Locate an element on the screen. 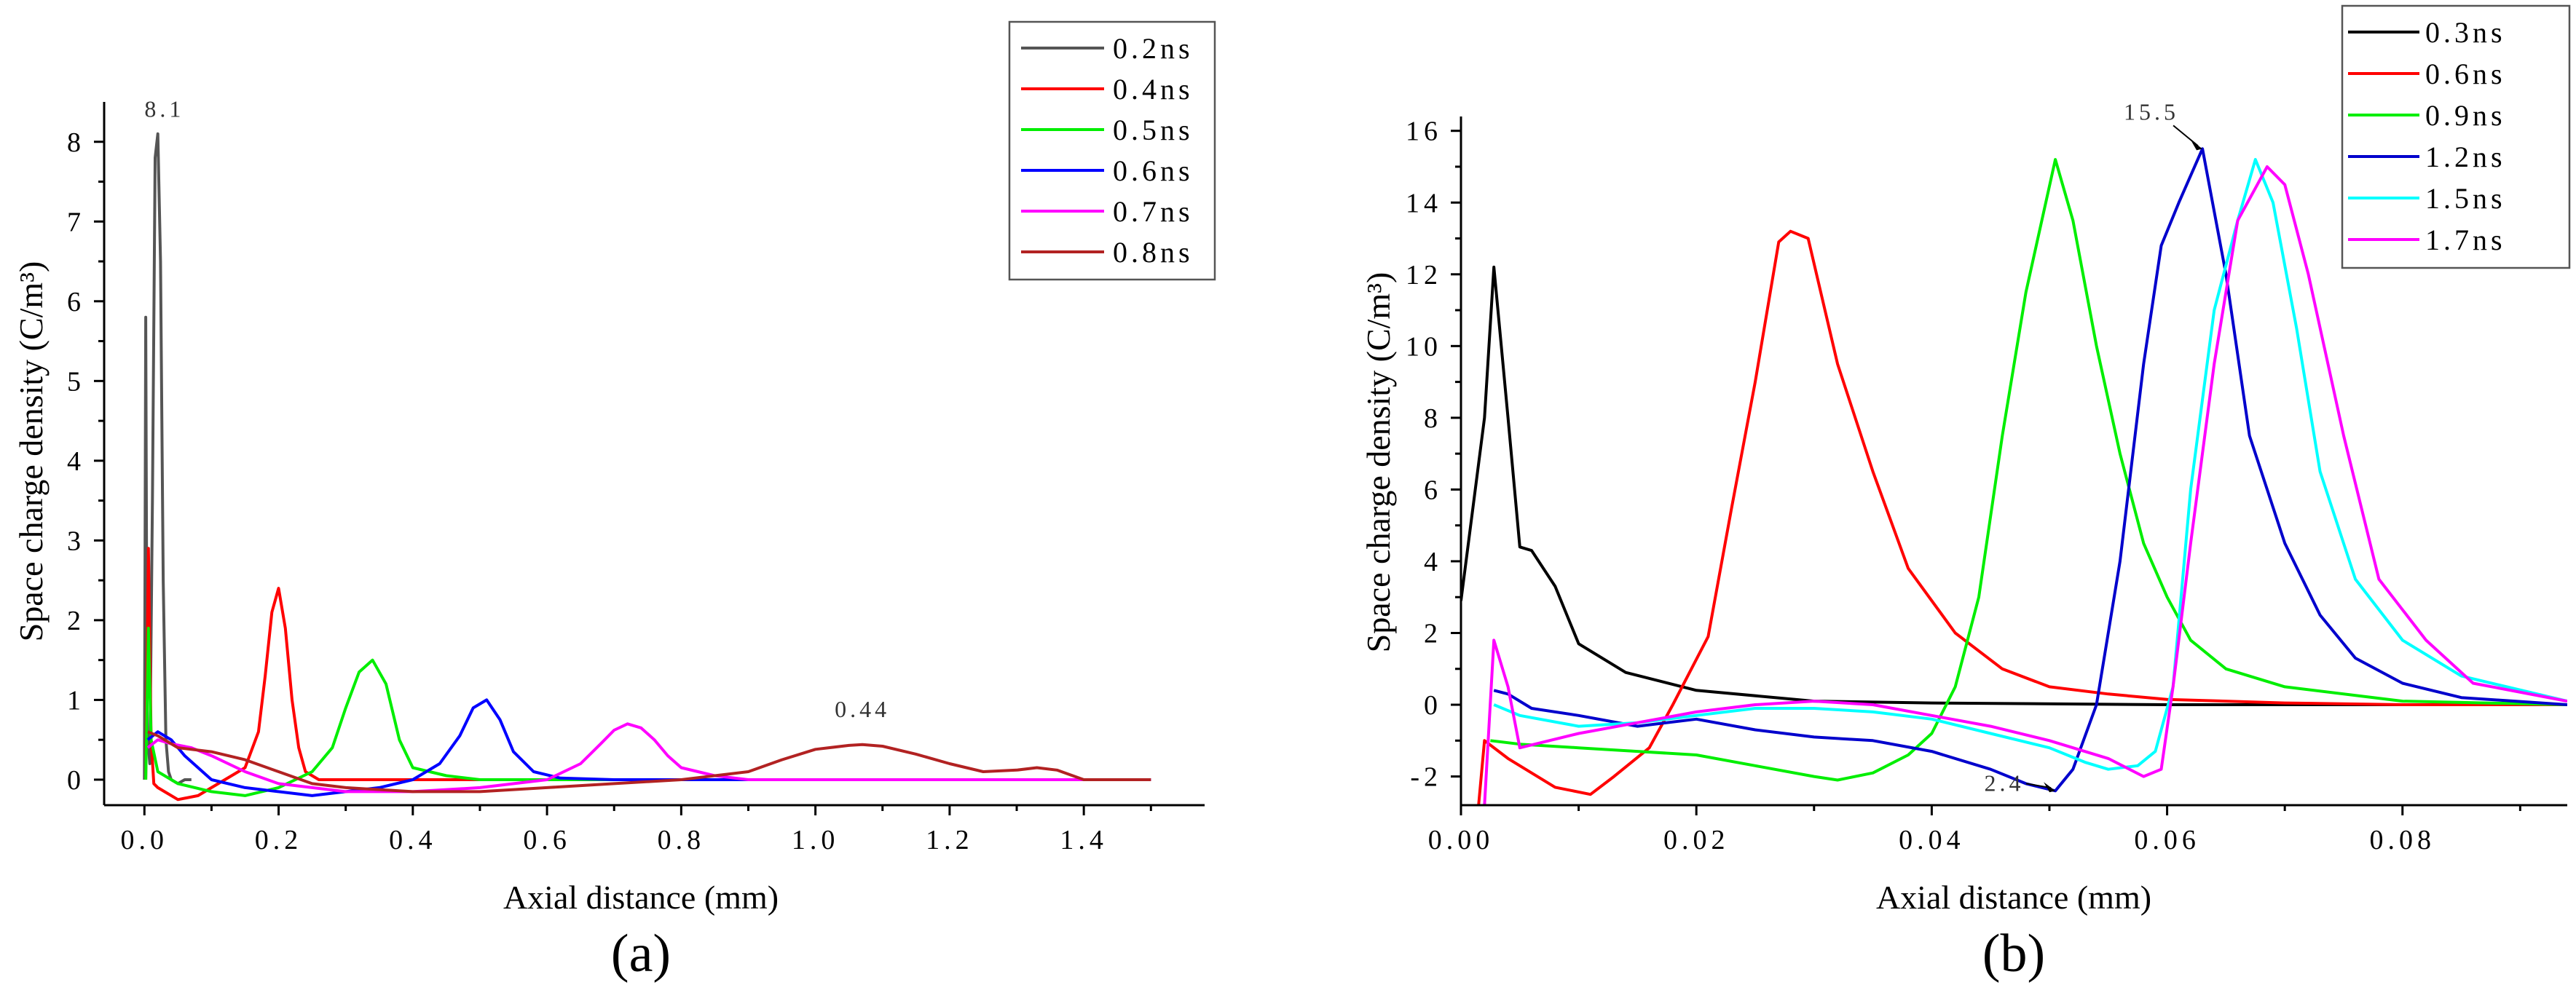 This screenshot has height=993, width=2576. panel-b-y-tick-label: 10 is located at coordinates (1424, 346).